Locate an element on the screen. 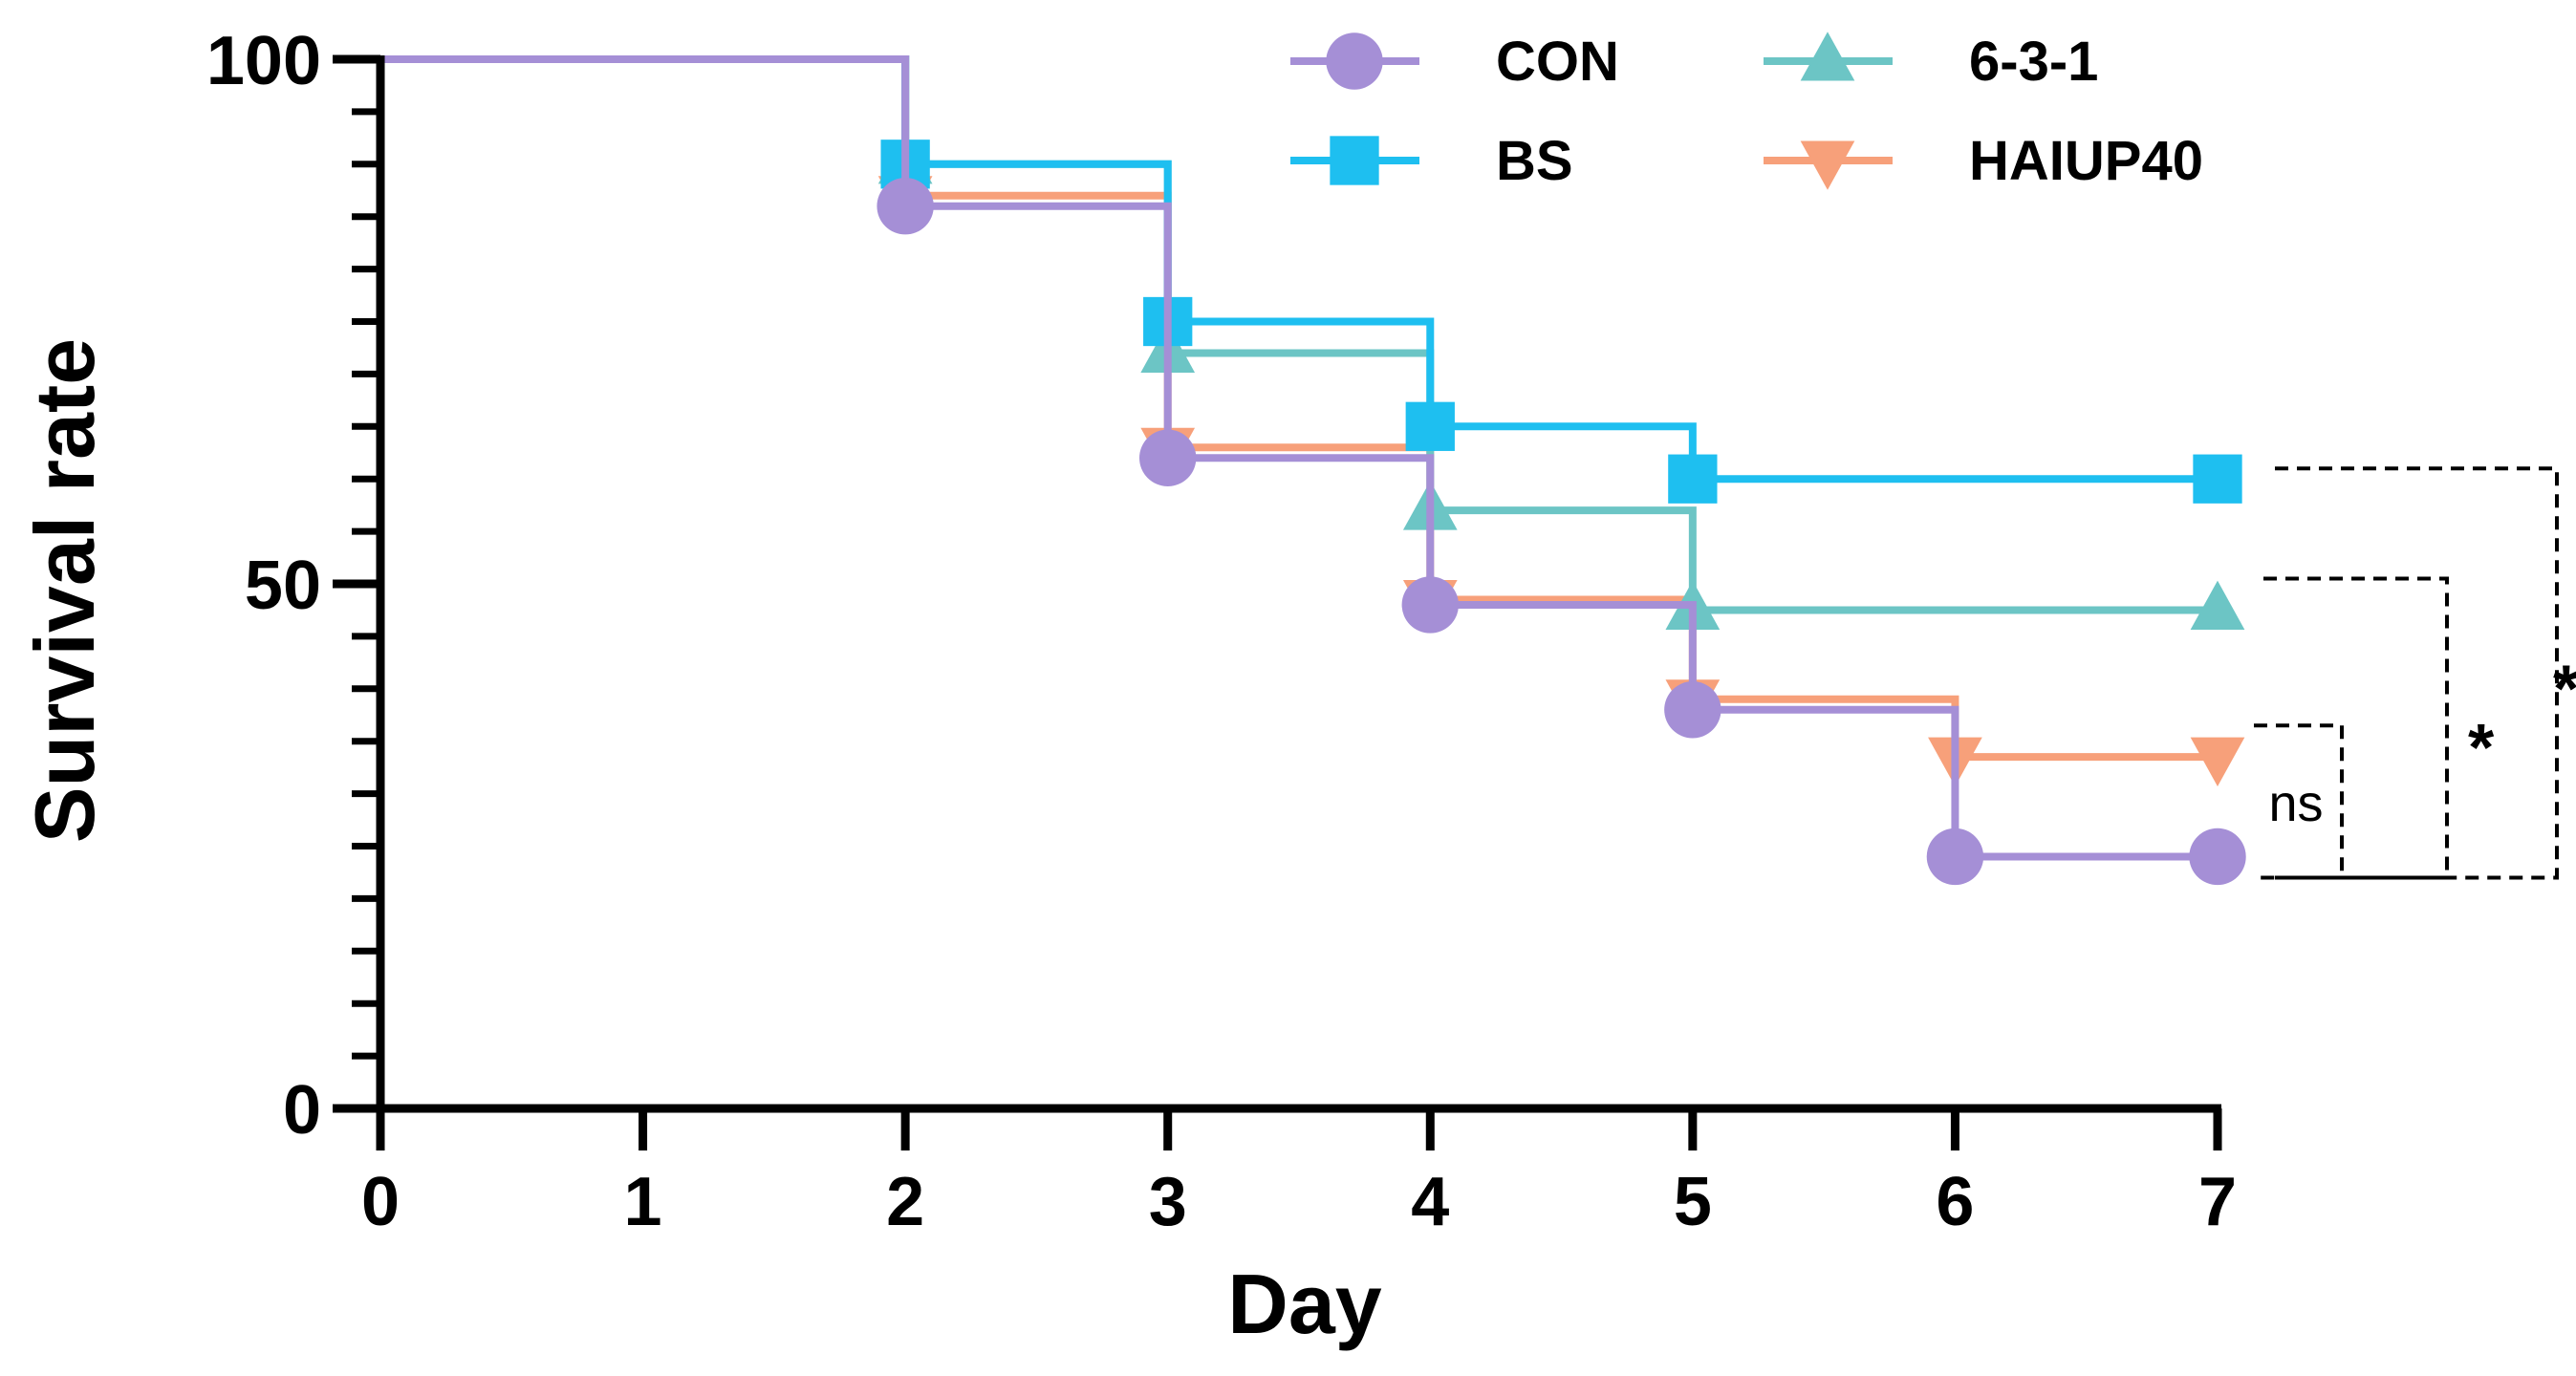 This screenshot has height=1376, width=2576. series-point-haiup40 is located at coordinates (2218, 761).